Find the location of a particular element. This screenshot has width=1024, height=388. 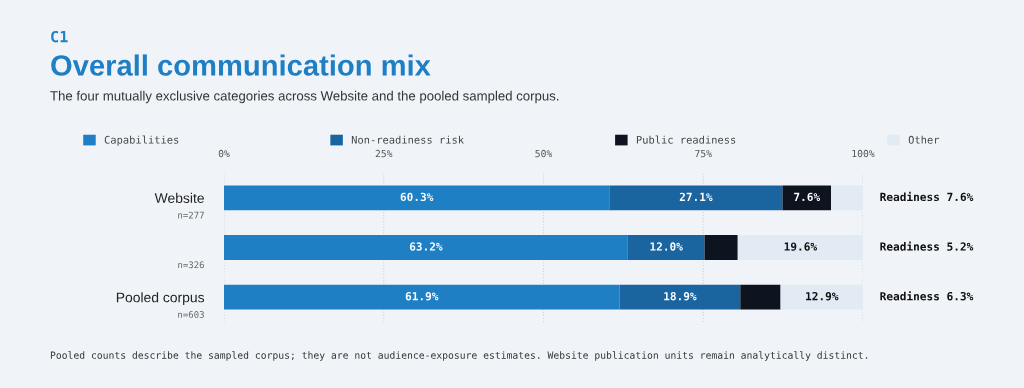

y-tick-label: Pooled corpus is located at coordinates (160, 299).